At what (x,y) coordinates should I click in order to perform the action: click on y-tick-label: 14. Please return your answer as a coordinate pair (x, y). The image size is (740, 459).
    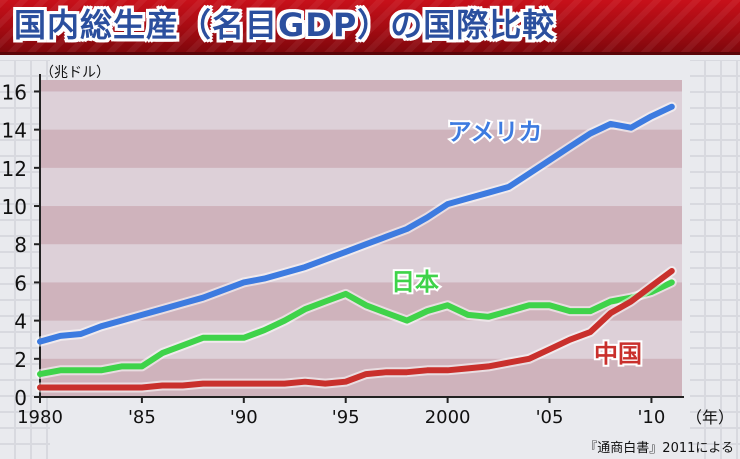
    Looking at the image, I should click on (14, 131).